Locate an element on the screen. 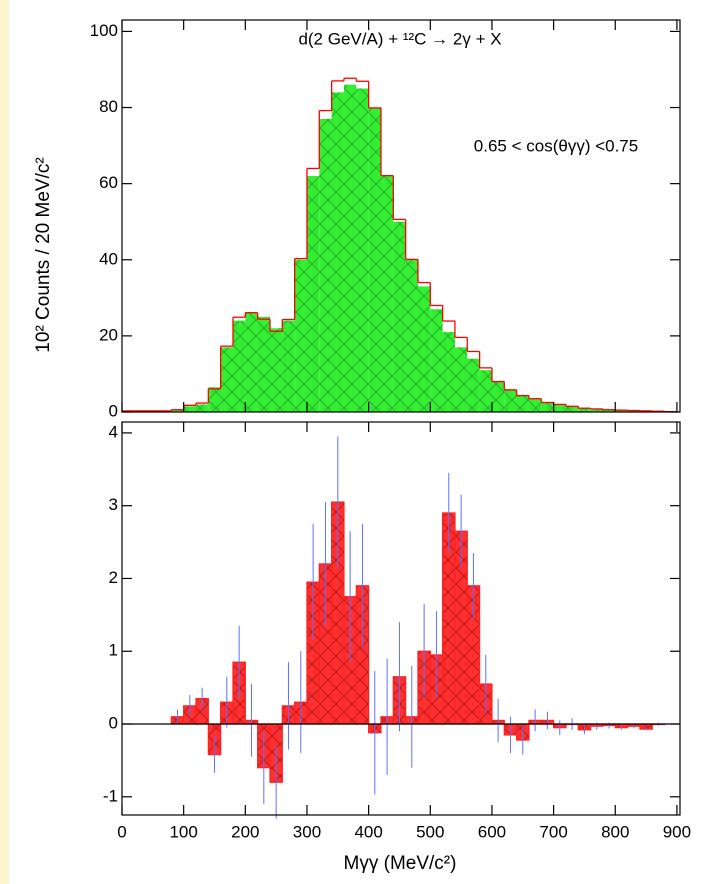 This screenshot has width=707, height=884. y-tick-label: 1 is located at coordinates (113, 650).